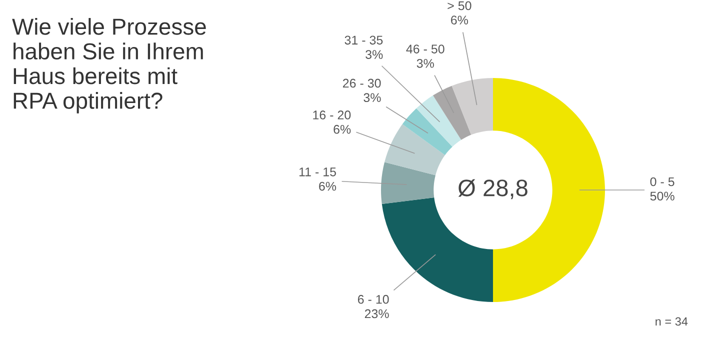 The height and width of the screenshot is (340, 702). What do you see at coordinates (317, 172) in the screenshot?
I see `slice-label: 11 - 15` at bounding box center [317, 172].